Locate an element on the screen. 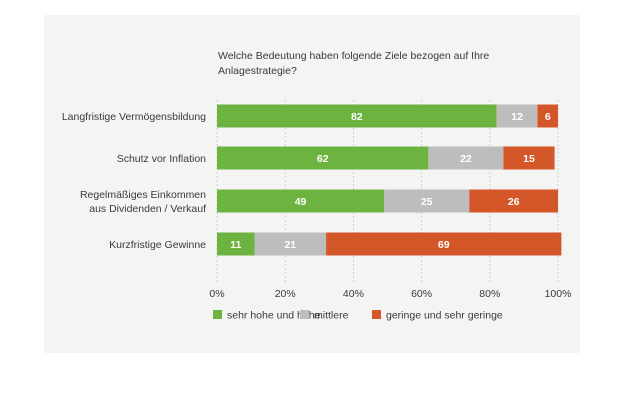 The width and height of the screenshot is (620, 413). category-label: Langfristige Vermögensbildung is located at coordinates (134, 117).